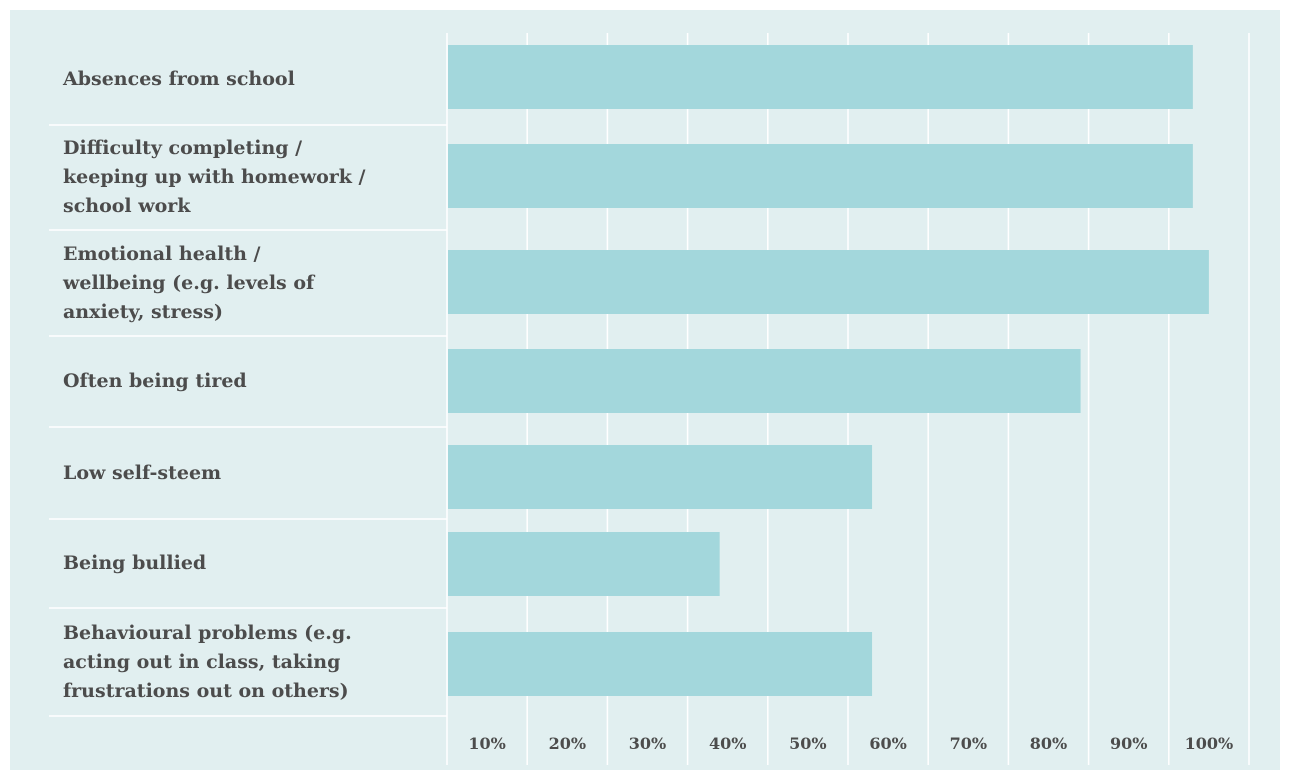 This screenshot has height=780, width=1289. What do you see at coordinates (206, 690) in the screenshot?
I see `category-label-line: frustrations out on others)` at bounding box center [206, 690].